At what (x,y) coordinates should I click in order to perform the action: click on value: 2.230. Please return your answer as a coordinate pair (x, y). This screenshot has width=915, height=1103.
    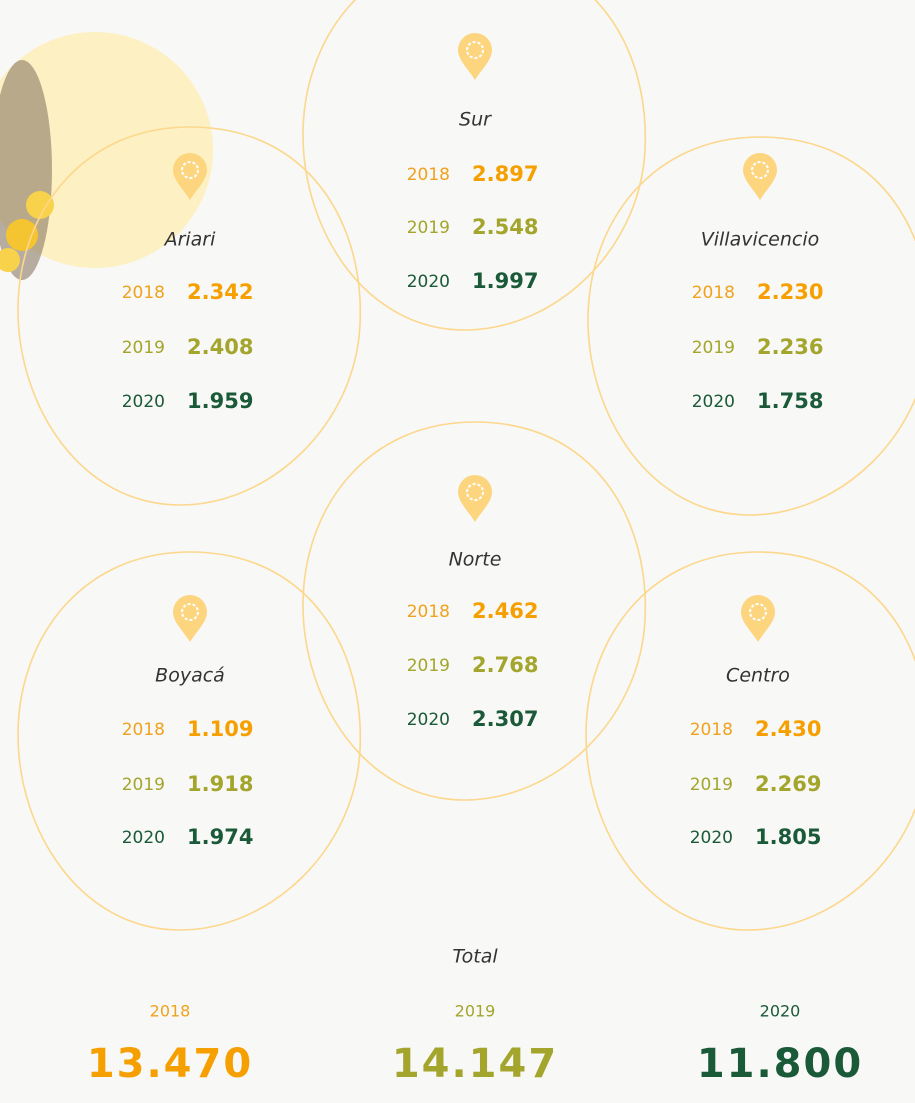
    Looking at the image, I should click on (790, 292).